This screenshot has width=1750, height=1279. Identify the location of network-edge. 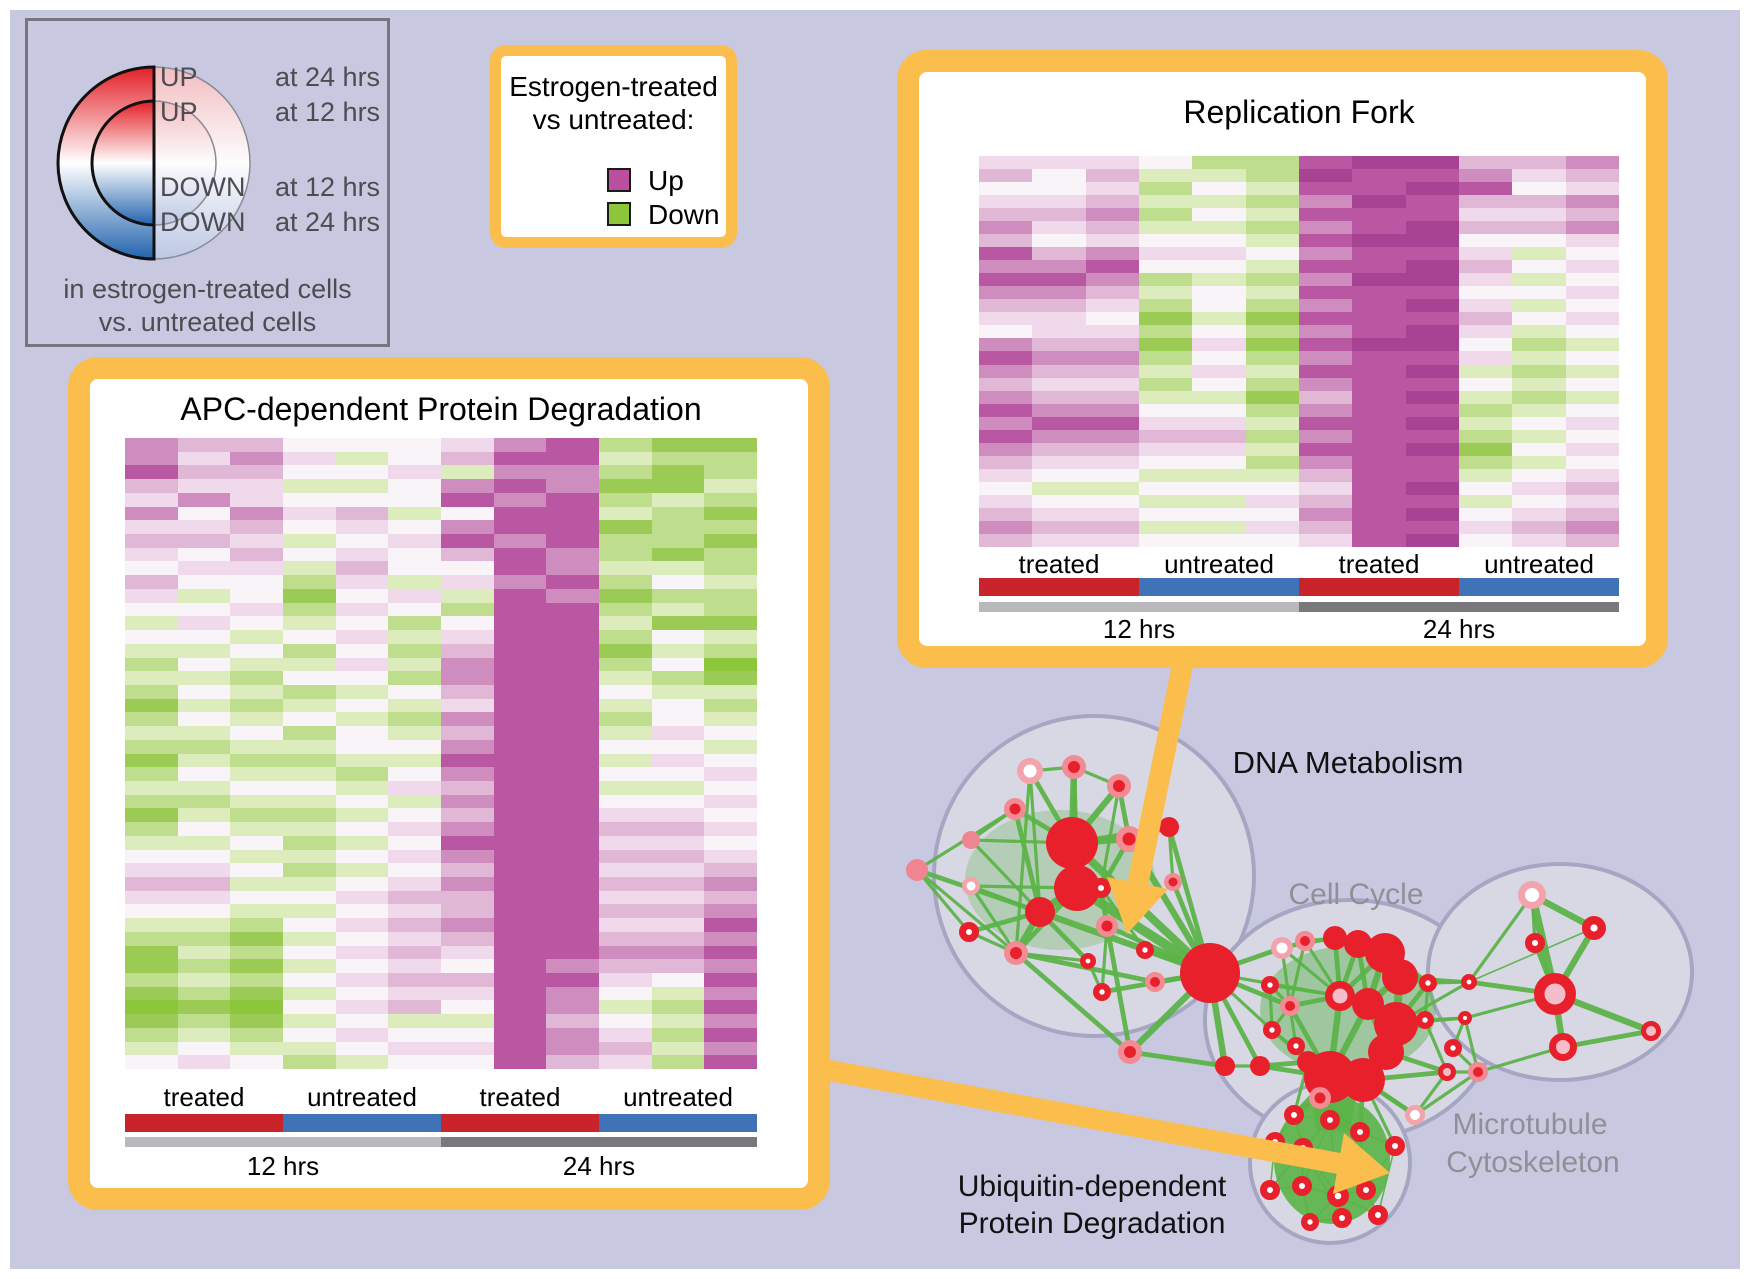
(1500, 938).